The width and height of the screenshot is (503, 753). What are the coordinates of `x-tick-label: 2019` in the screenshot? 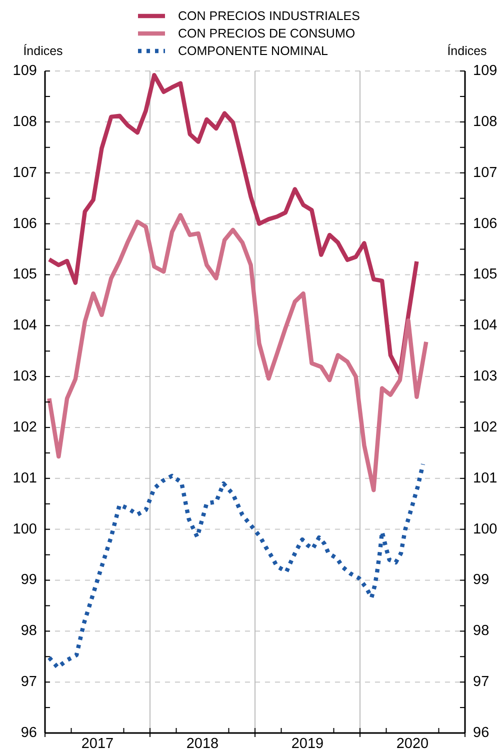 It's located at (307, 744).